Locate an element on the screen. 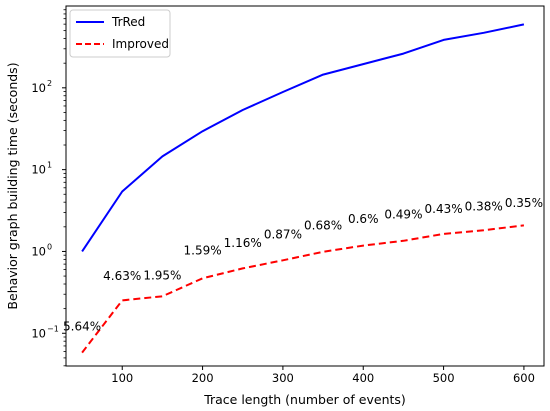  y-tick-exponent-2: 1 is located at coordinates (49, 165).